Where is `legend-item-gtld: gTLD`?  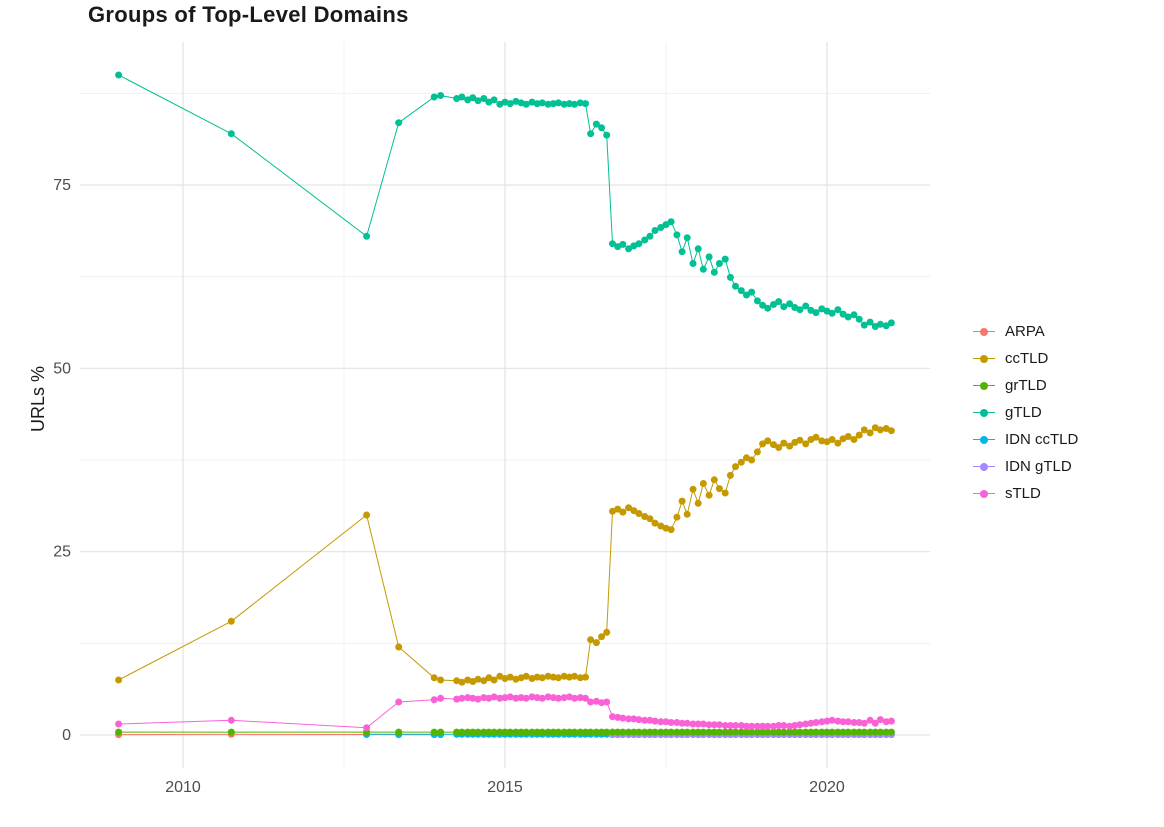 legend-item-gtld: gTLD is located at coordinates (1025, 412).